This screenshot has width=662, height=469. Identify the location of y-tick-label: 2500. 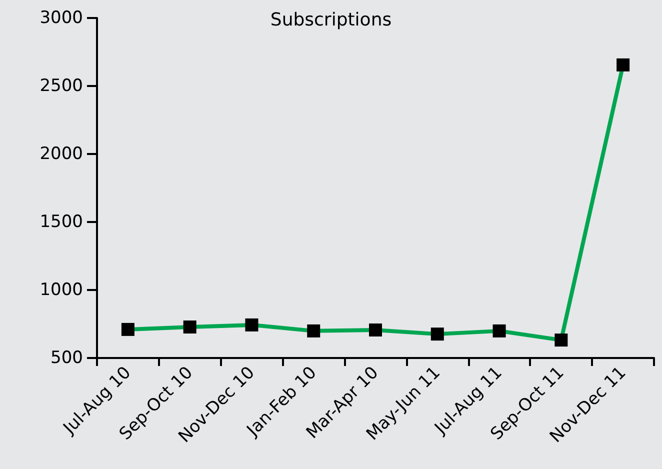
(61, 86).